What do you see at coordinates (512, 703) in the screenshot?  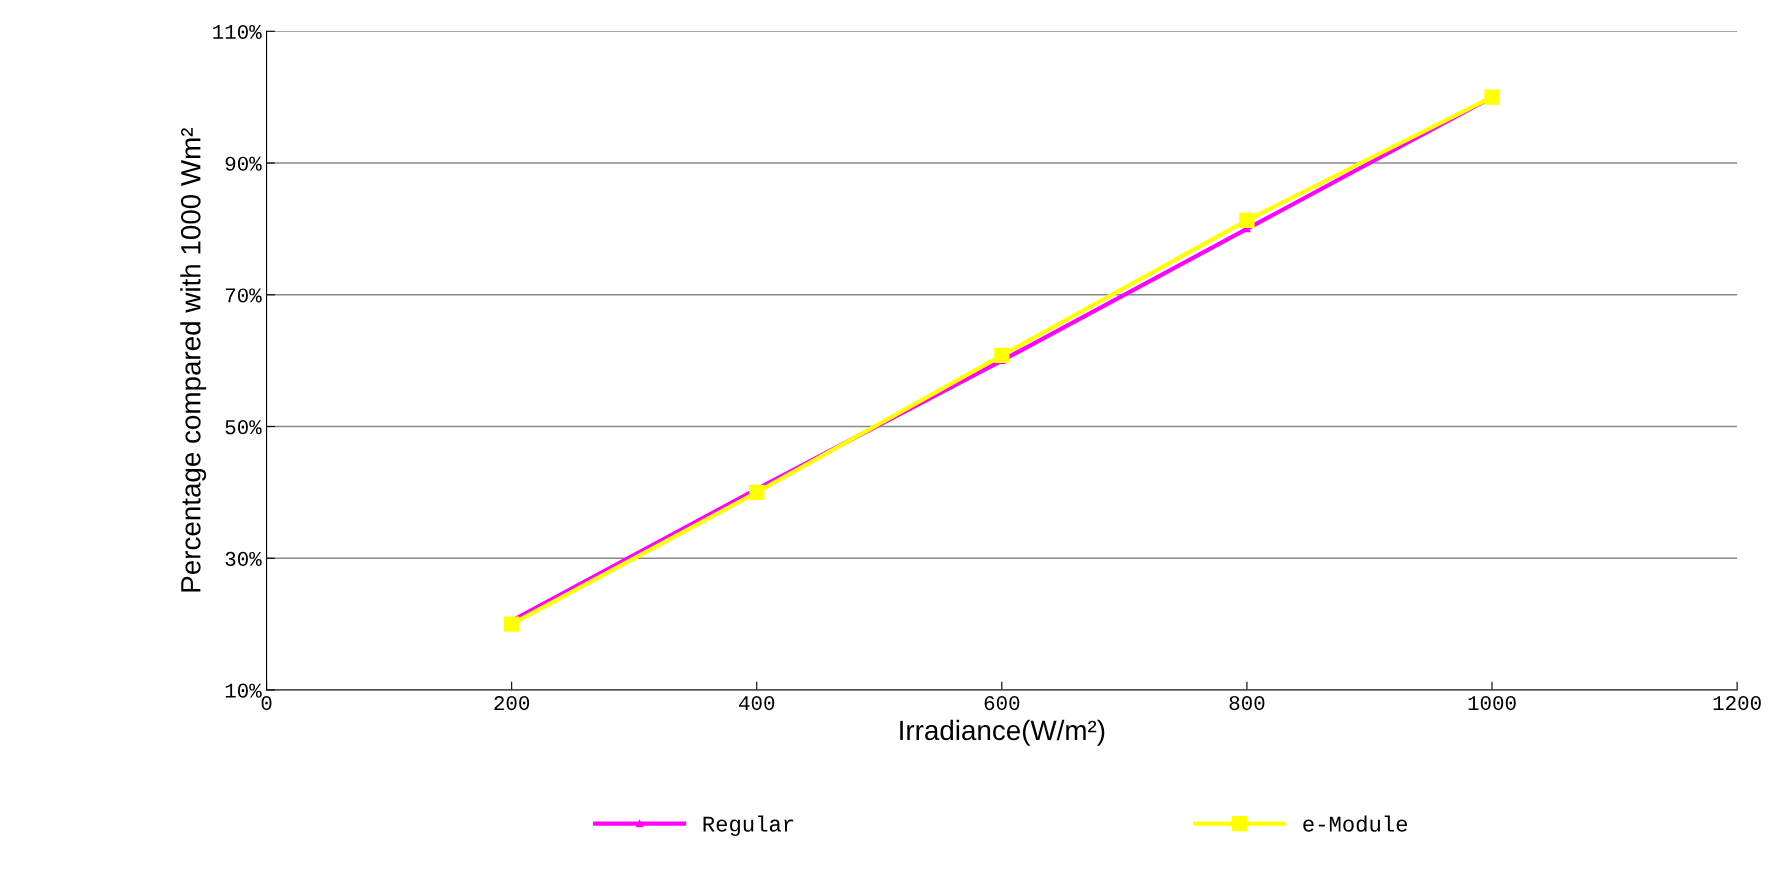 I see `x-tick-label: 200` at bounding box center [512, 703].